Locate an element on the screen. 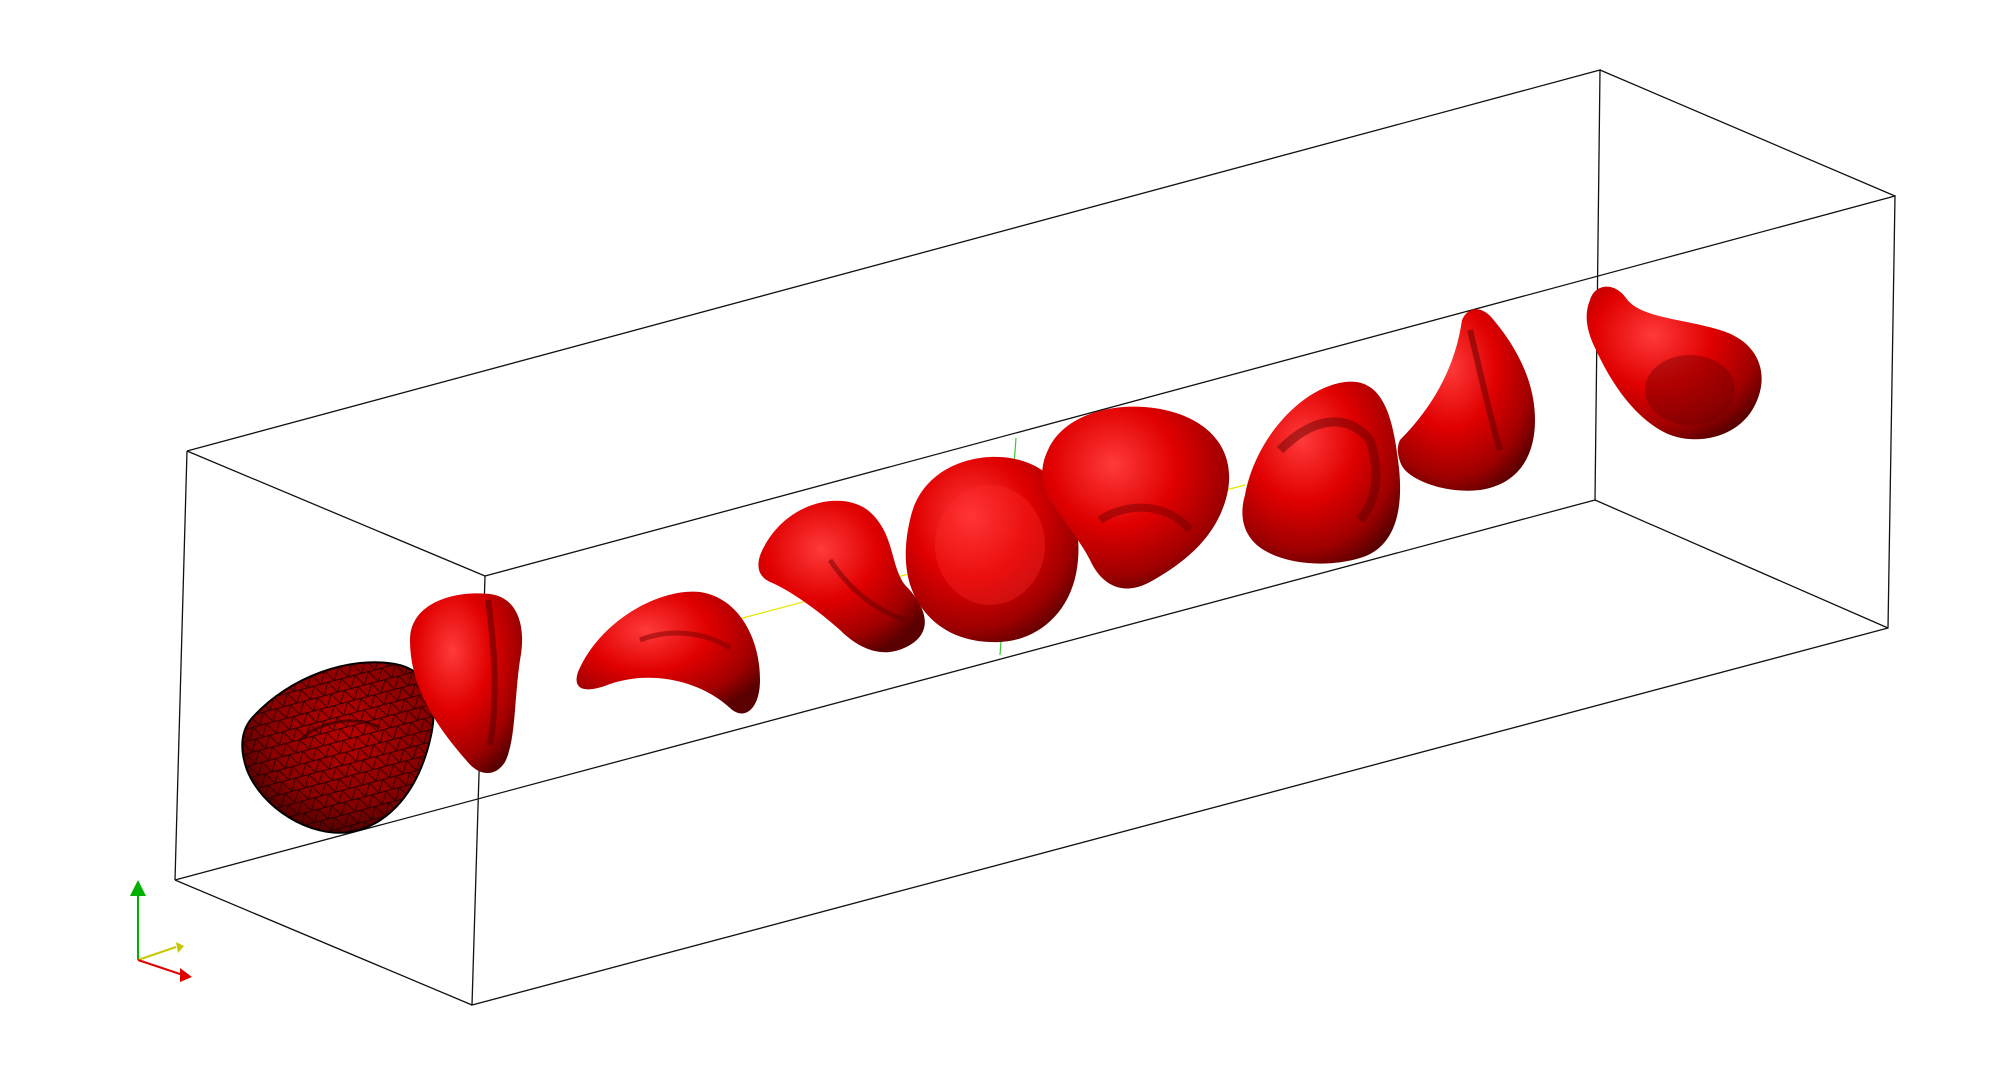 The height and width of the screenshot is (1083, 2001). axis-x-arrow-icon is located at coordinates (186, 975).